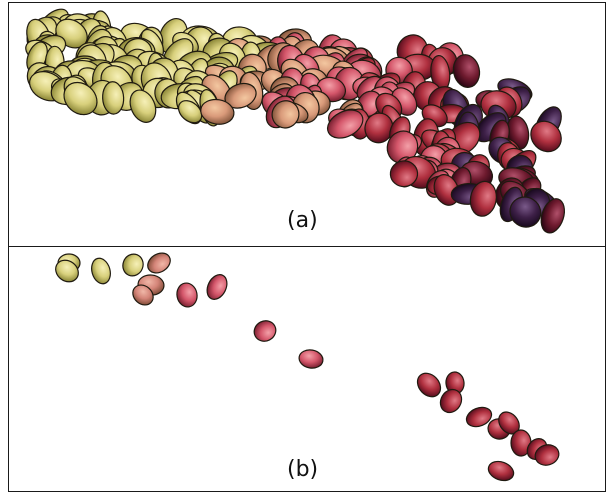  I want to click on panel-a-caption: (a), so click(302, 220).